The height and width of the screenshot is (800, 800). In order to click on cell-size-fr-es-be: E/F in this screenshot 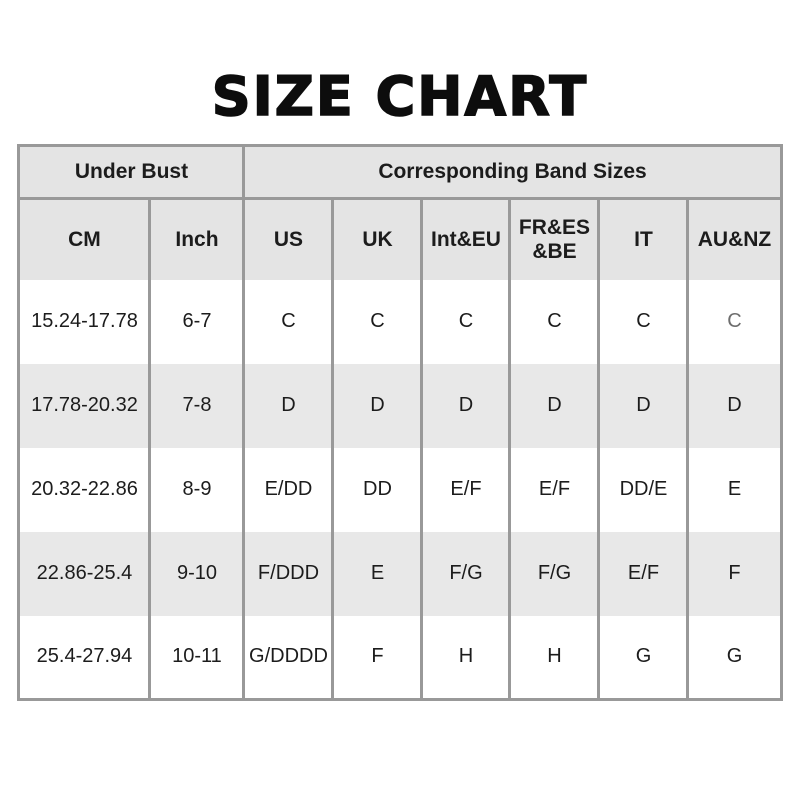, I will do `click(553, 489)`.